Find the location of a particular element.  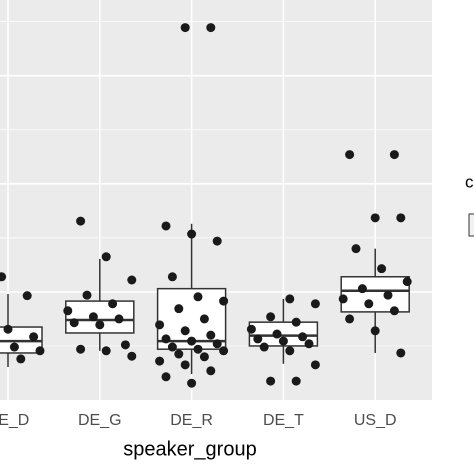

x-tick-label: DE_G is located at coordinates (100, 420).